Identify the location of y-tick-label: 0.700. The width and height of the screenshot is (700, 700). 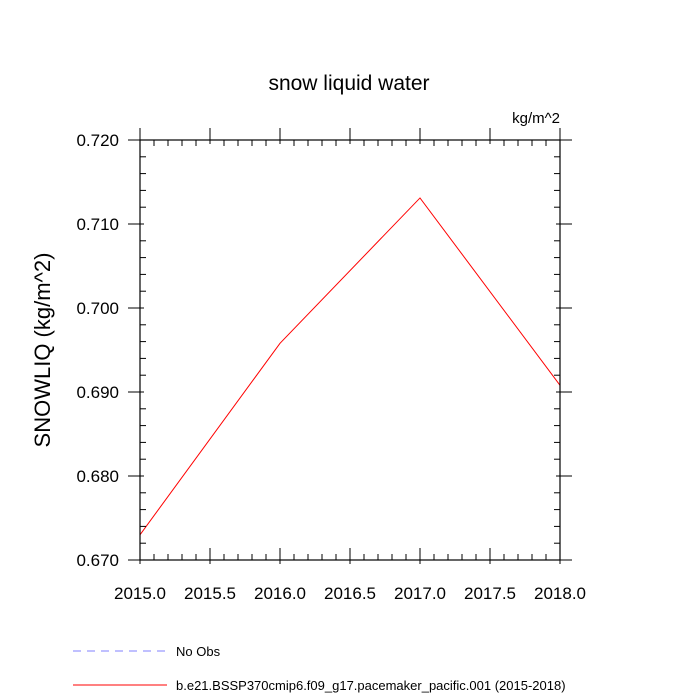
(97, 308).